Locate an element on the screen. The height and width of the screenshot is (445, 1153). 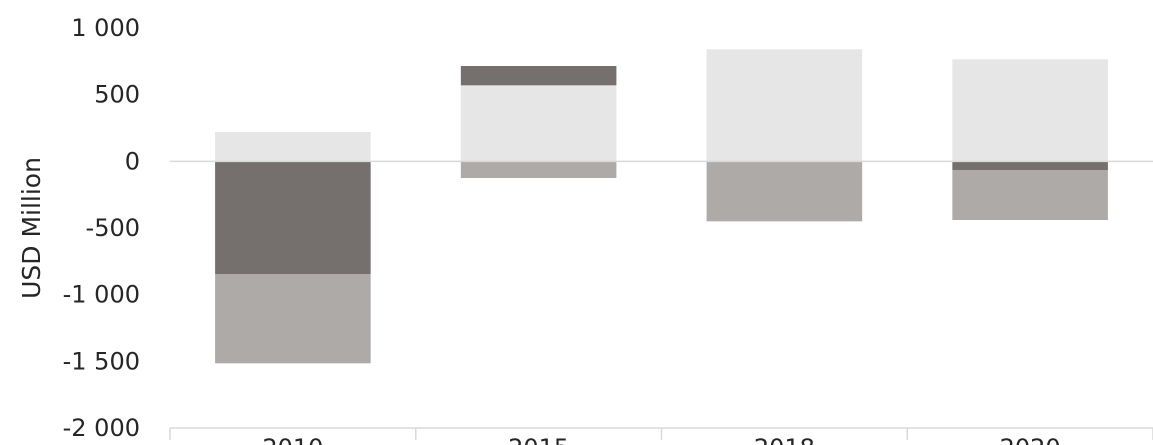
x-tick-label: 2015 is located at coordinates (538, 439).